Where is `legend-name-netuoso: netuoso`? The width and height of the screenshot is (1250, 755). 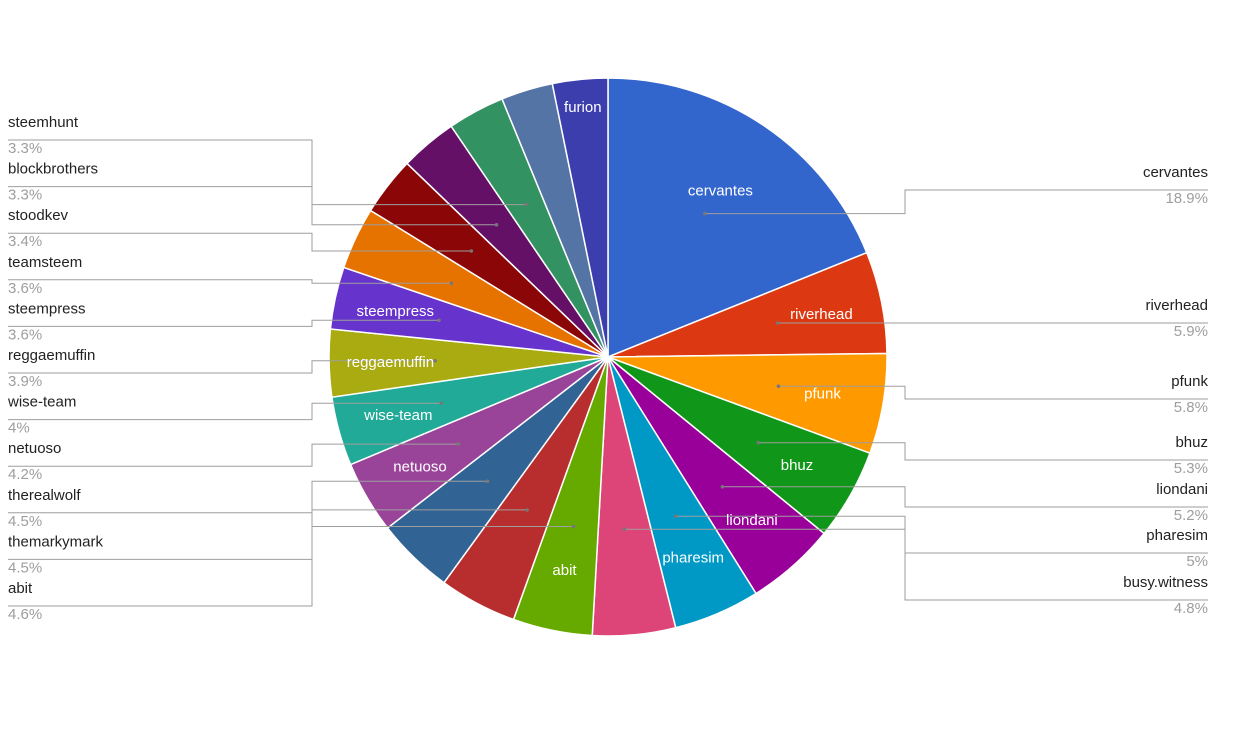
legend-name-netuoso: netuoso is located at coordinates (34, 448).